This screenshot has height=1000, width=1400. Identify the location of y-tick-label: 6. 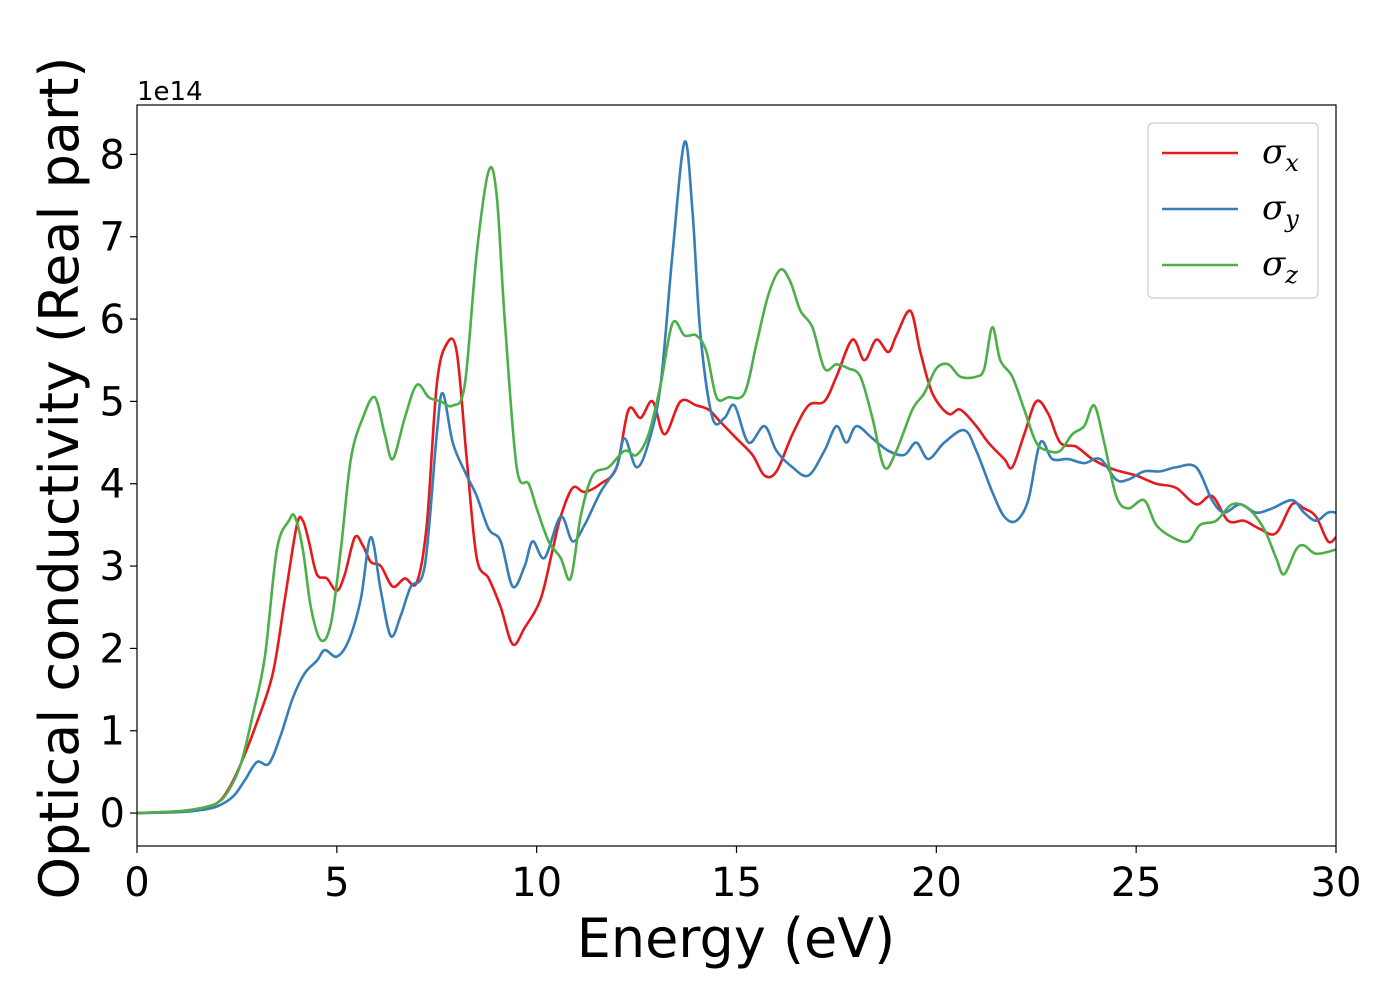
(112, 320).